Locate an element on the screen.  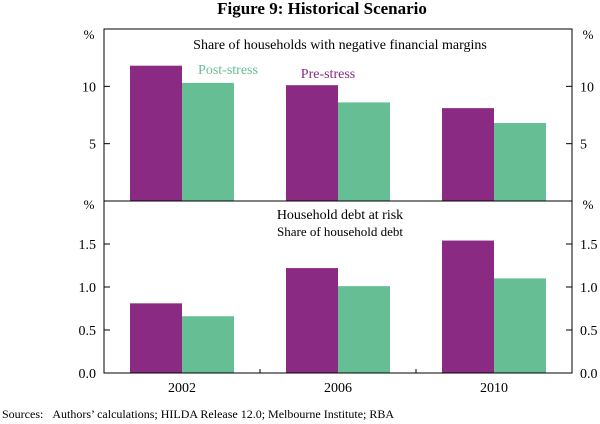
bar-top-pre-stress-2002 is located at coordinates (156, 133).